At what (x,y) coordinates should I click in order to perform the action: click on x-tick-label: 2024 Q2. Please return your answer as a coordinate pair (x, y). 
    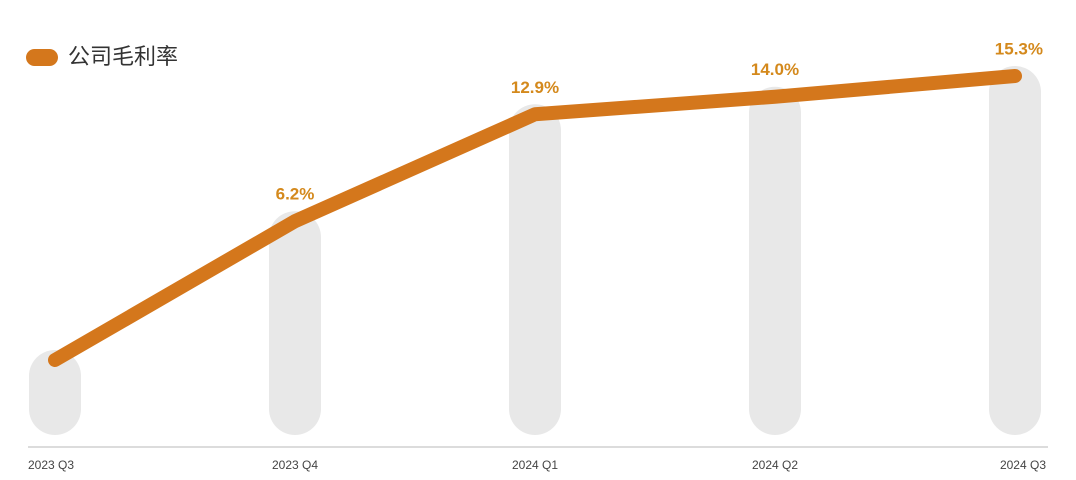
    Looking at the image, I should click on (775, 465).